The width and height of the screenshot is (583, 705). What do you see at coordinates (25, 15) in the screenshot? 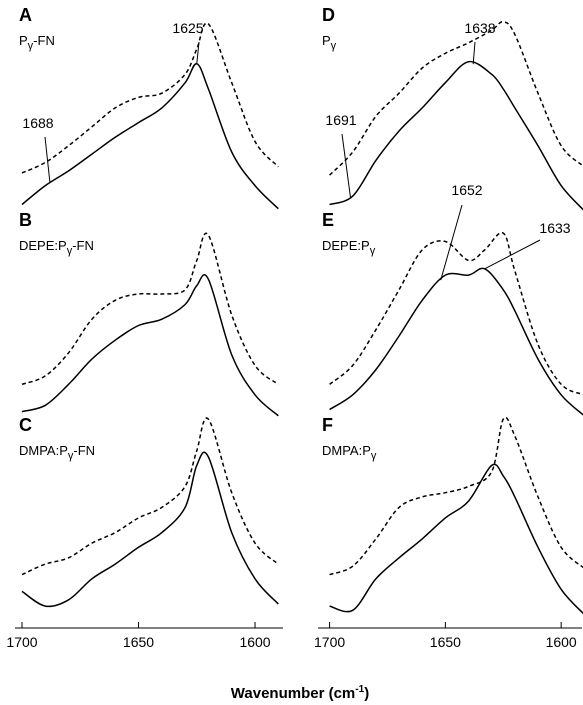
I see `panel-label: A` at bounding box center [25, 15].